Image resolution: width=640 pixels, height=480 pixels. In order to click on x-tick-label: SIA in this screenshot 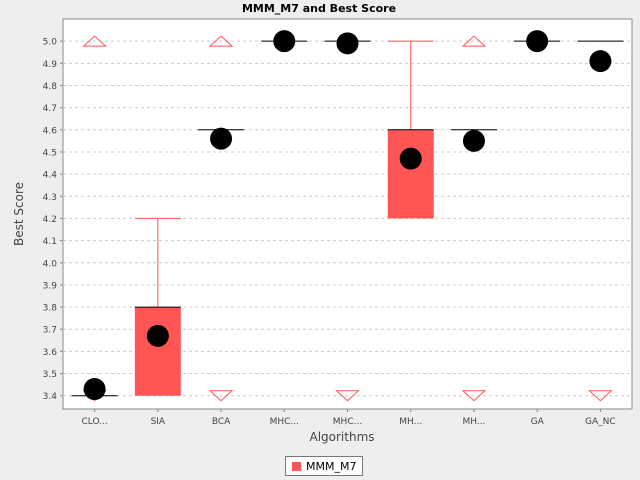, I will do `click(158, 422)`.